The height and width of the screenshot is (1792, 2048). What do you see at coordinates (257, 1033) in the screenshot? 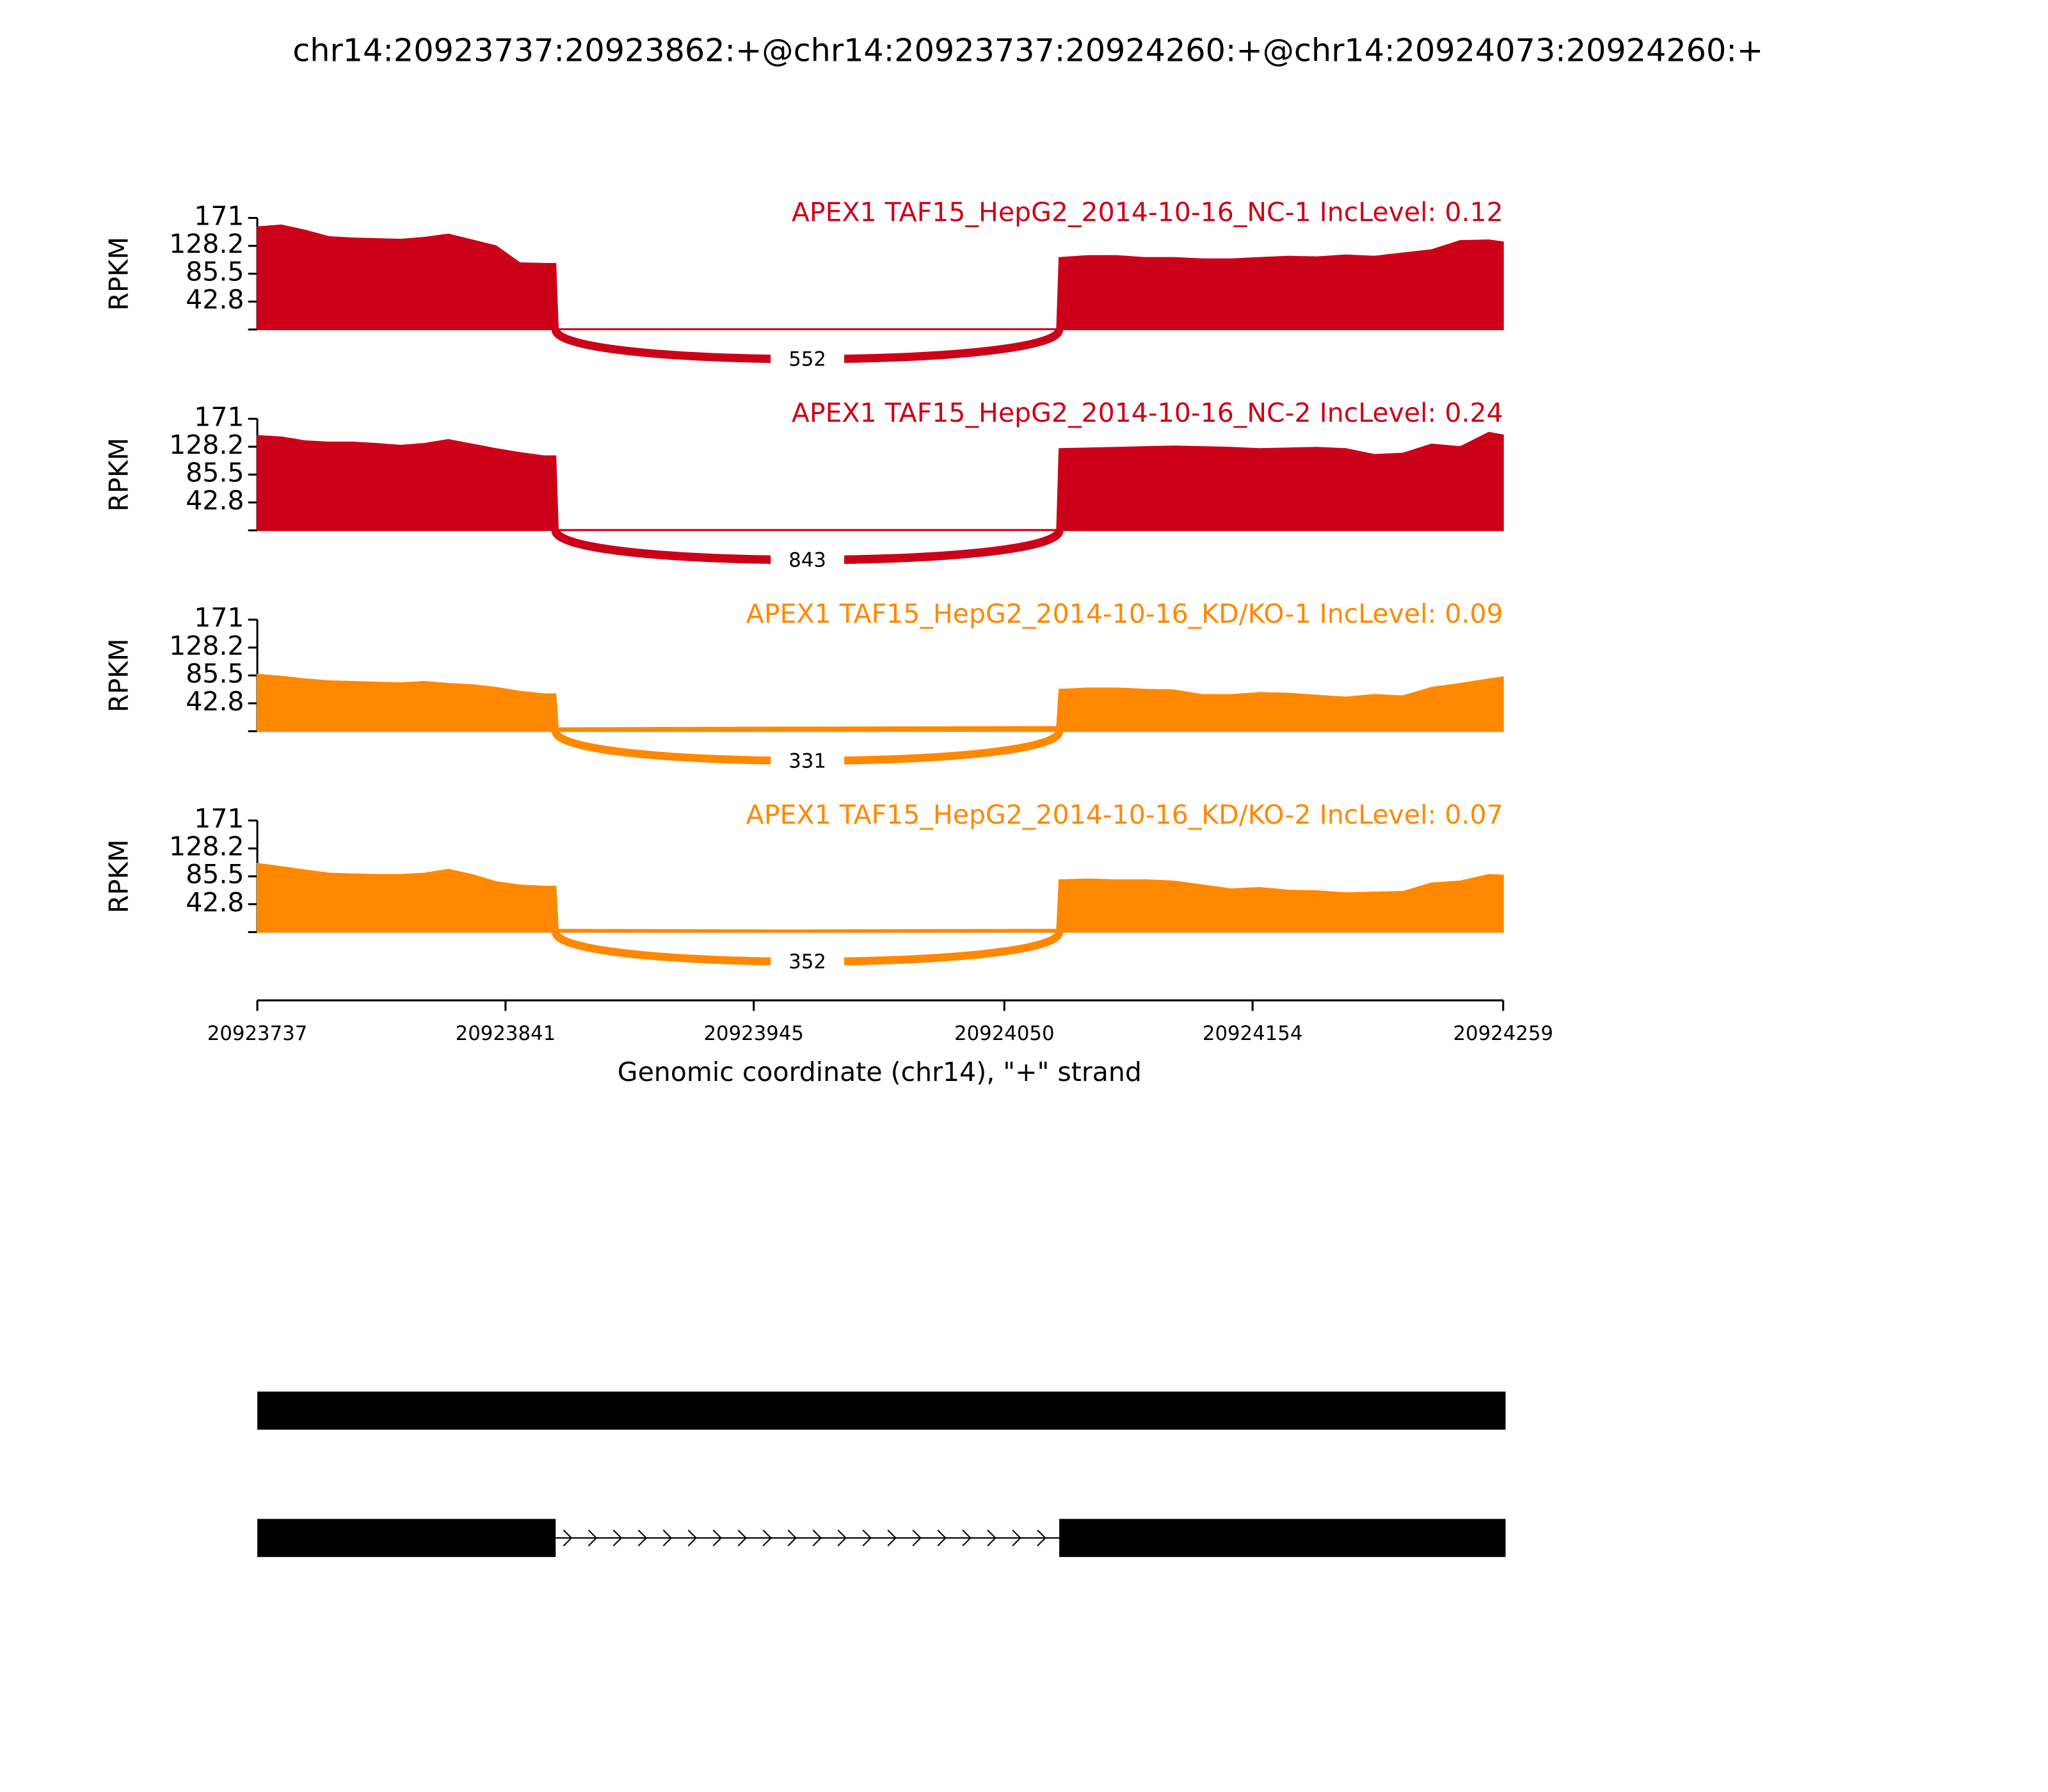
I see `x-tick-label: 20923737` at bounding box center [257, 1033].